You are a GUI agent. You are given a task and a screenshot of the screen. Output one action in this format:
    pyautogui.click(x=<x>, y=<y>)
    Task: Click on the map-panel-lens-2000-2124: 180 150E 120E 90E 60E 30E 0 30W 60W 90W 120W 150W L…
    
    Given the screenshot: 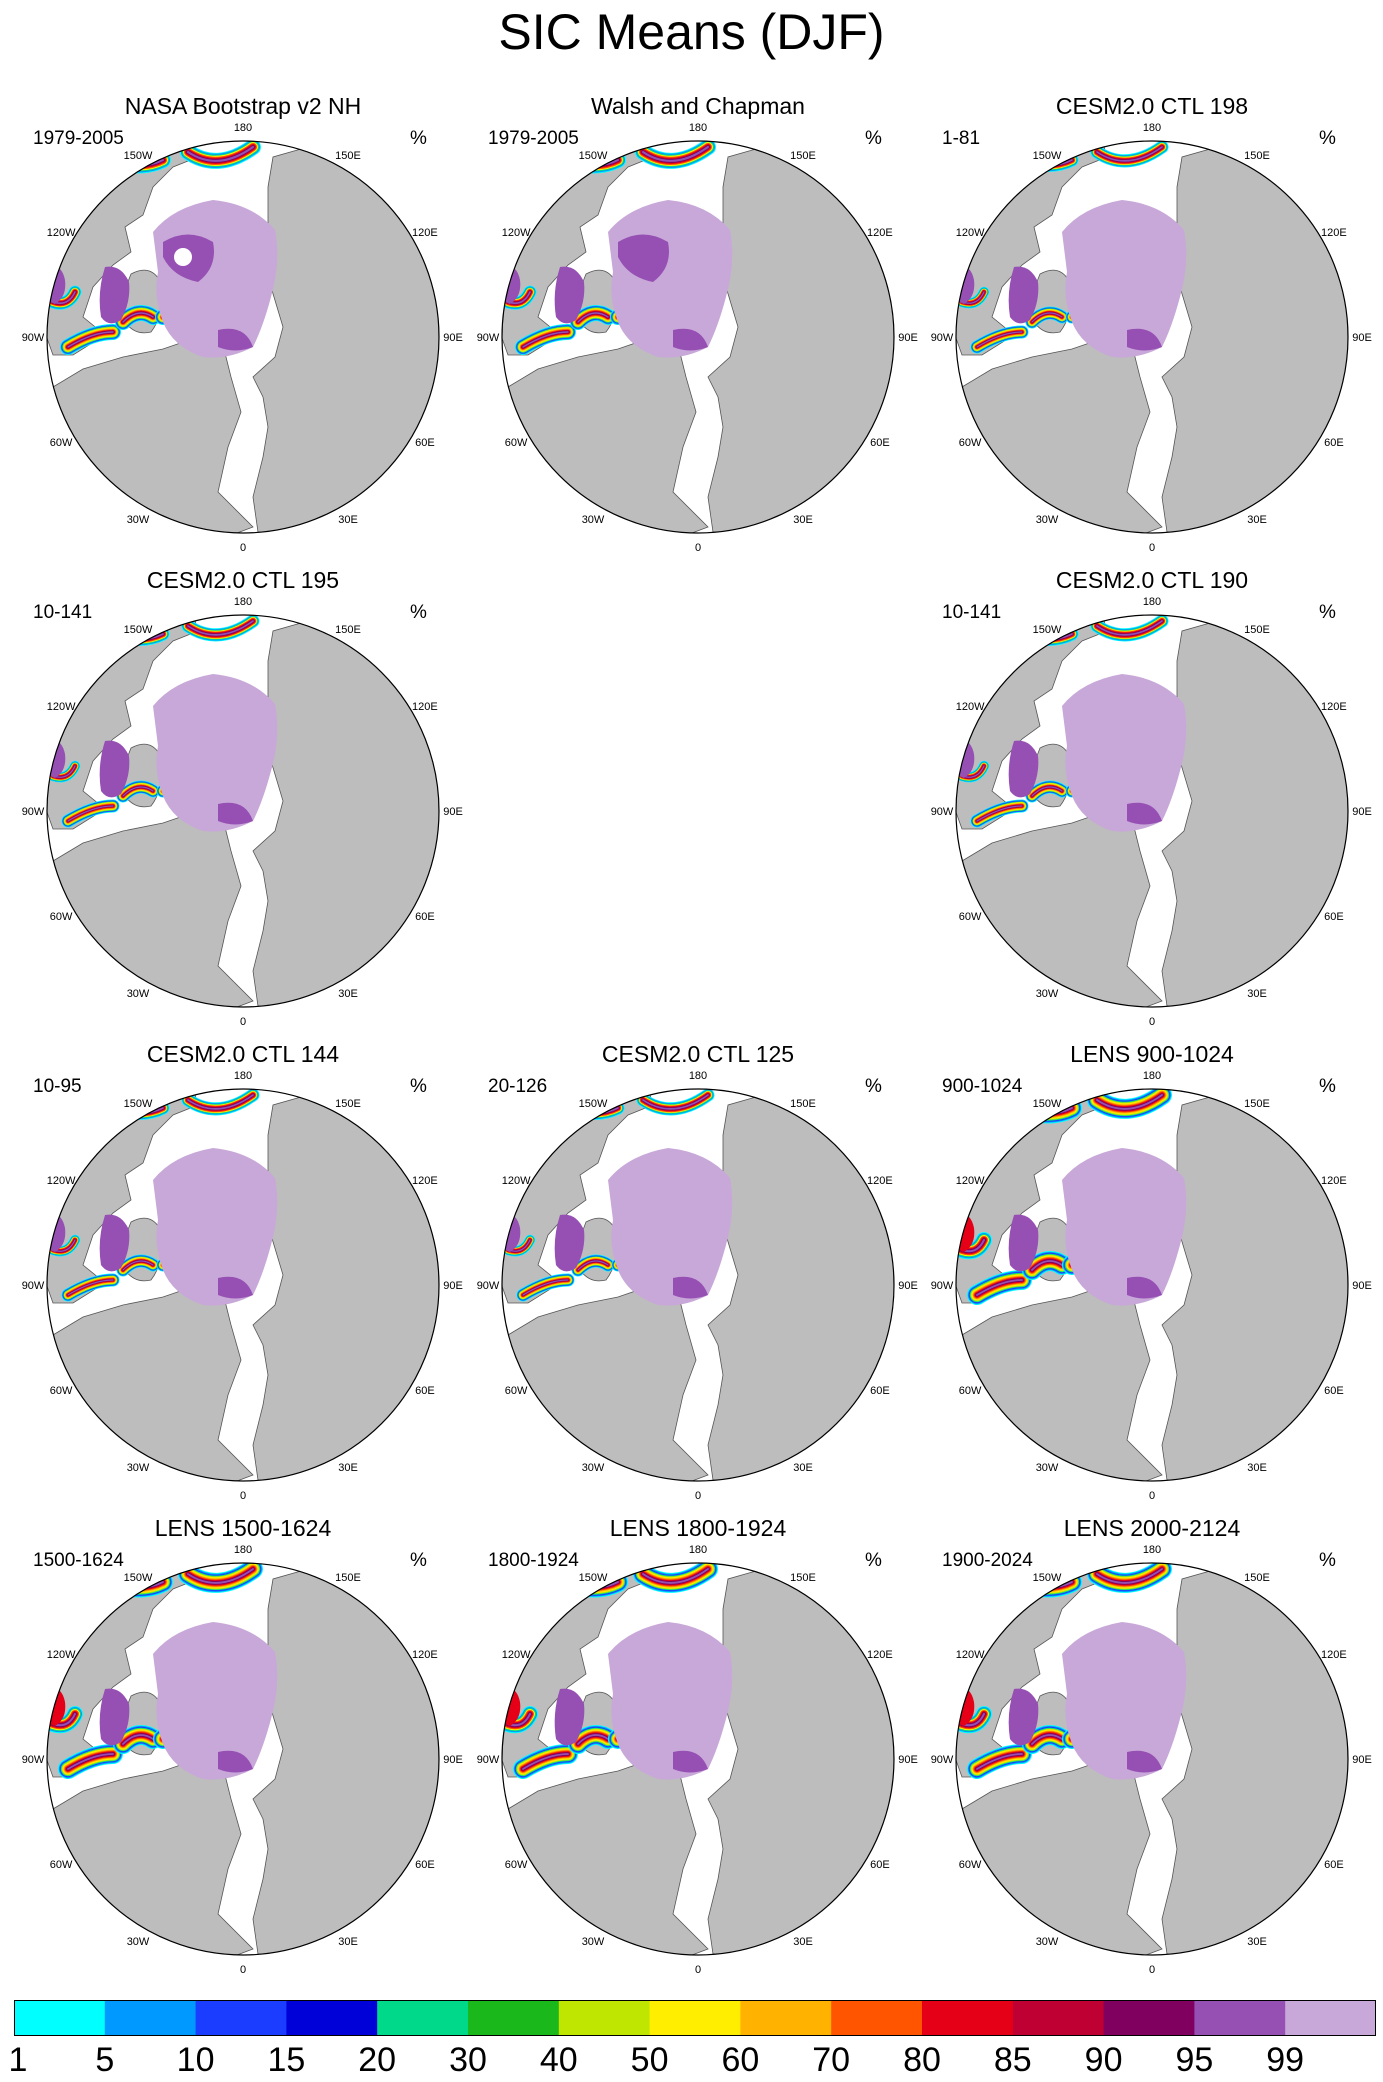 What is the action you would take?
    pyautogui.click(x=1152, y=1749)
    